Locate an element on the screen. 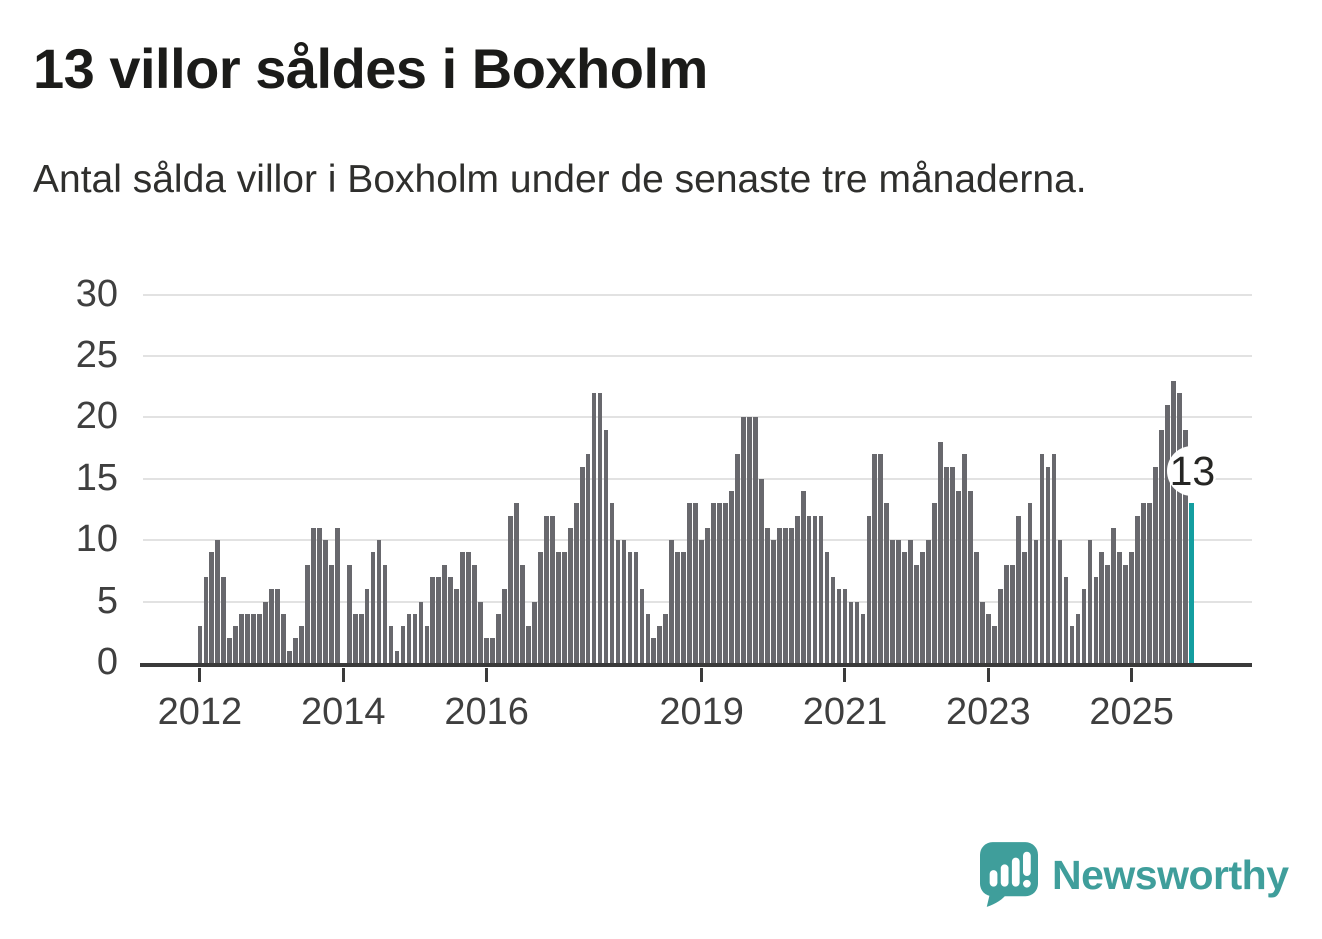 The height and width of the screenshot is (939, 1322). y-axis-label: 10 is located at coordinates (96, 539).